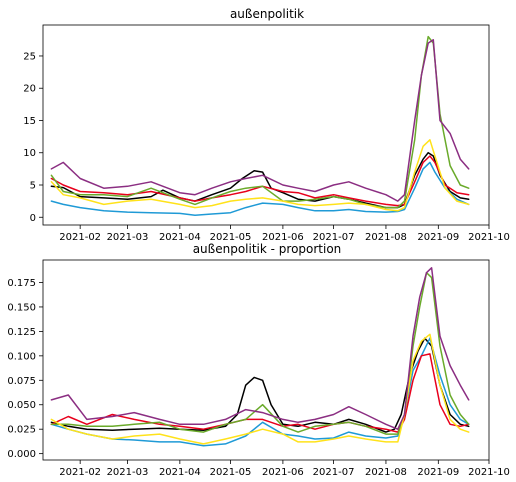 The height and width of the screenshot is (482, 516). Describe the element at coordinates (29, 153) in the screenshot. I see `y-tick-label: 10` at that location.